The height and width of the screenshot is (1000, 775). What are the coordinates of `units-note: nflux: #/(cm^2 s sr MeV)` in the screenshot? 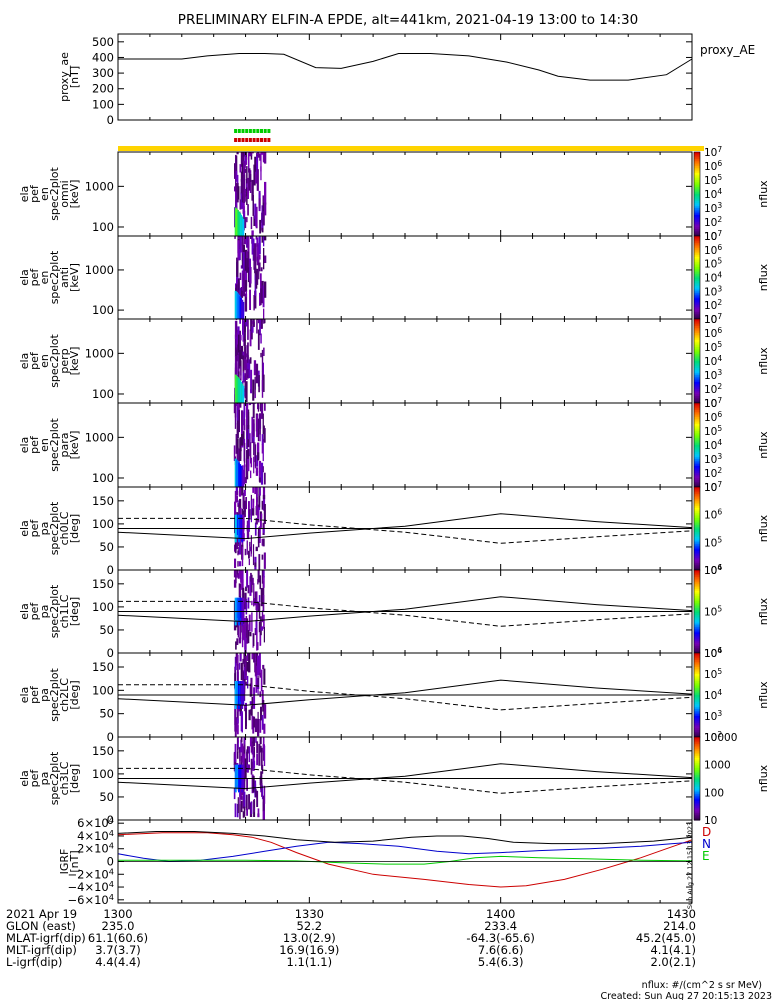 It's located at (702, 985).